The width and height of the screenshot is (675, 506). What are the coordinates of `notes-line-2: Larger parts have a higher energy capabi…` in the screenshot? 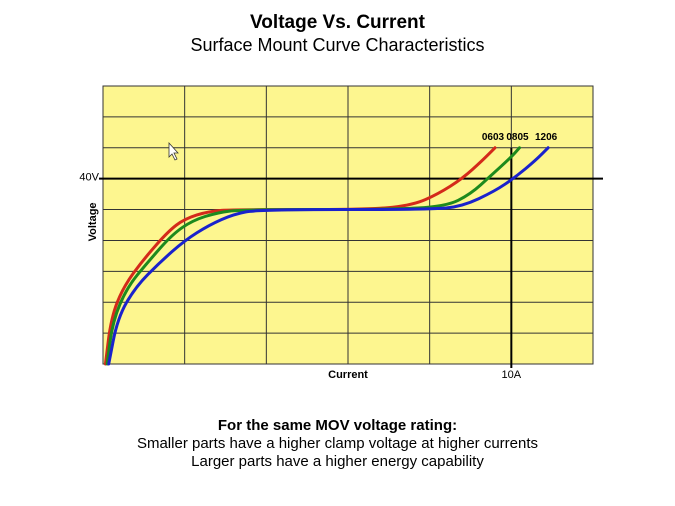 It's located at (337, 461).